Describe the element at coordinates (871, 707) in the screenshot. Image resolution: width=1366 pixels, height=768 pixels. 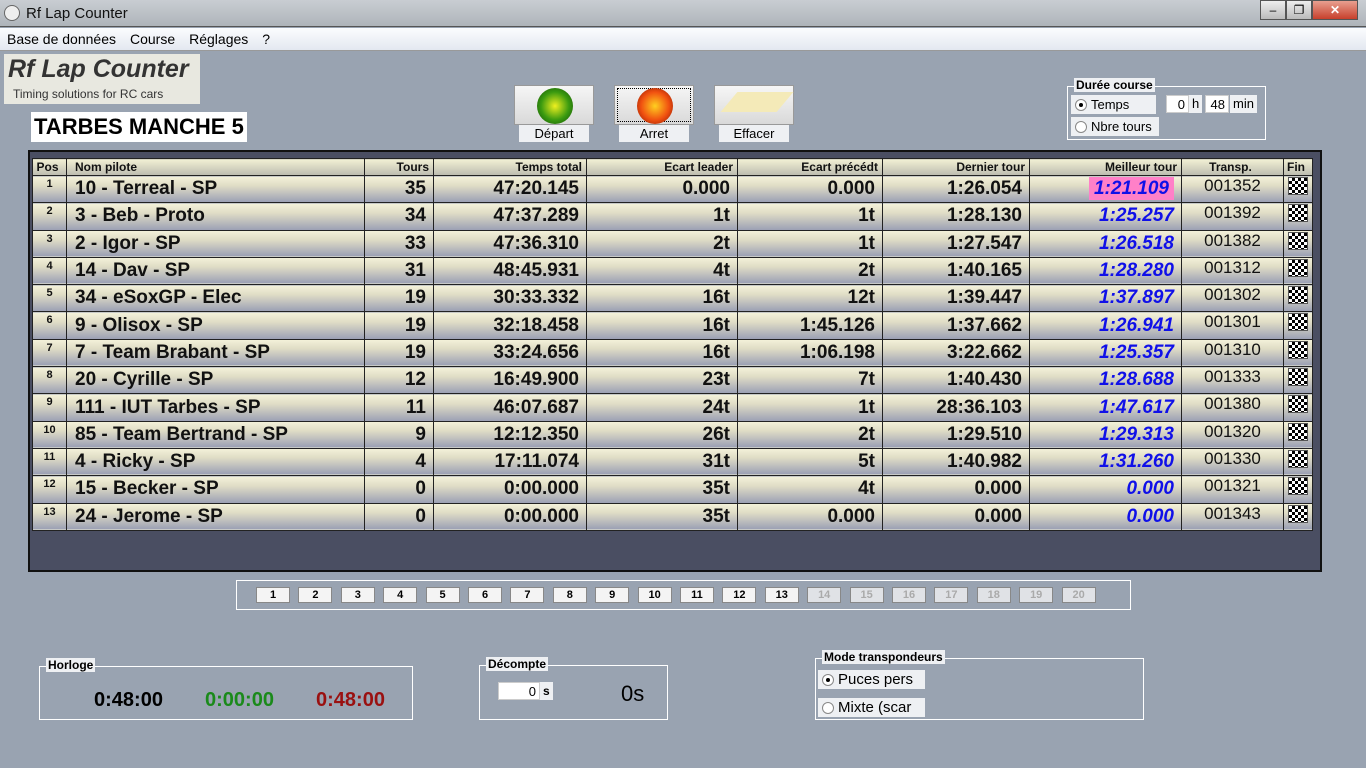
I see `mixed-mode-radio: Mixte (scar` at that location.